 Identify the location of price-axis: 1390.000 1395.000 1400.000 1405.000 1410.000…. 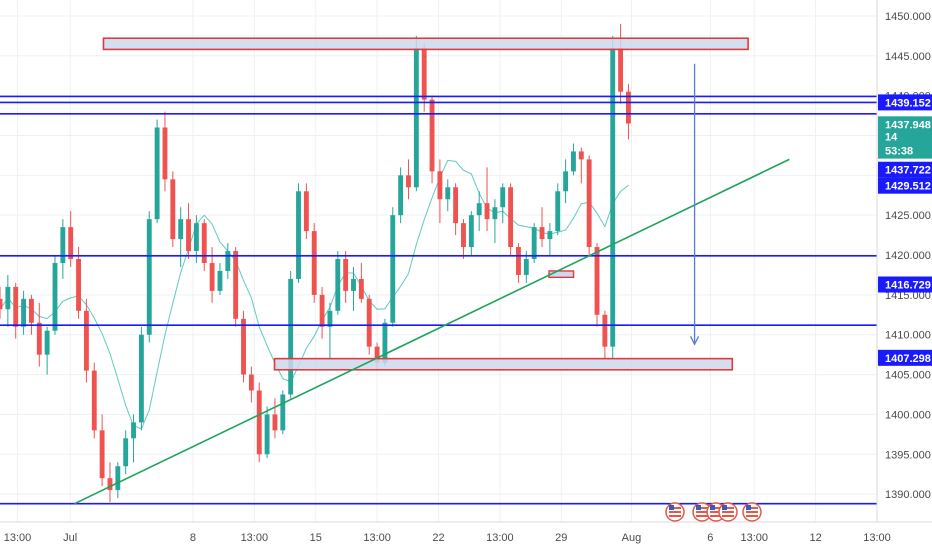
(904, 275).